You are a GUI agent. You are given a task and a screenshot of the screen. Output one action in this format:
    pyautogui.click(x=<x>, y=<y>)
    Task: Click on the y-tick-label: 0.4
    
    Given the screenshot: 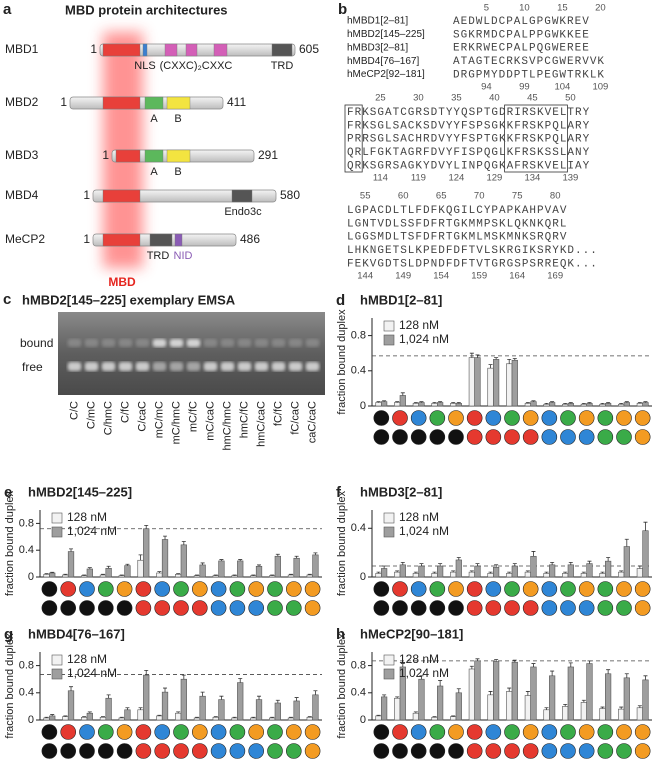 What is the action you would take?
    pyautogui.click(x=26, y=550)
    